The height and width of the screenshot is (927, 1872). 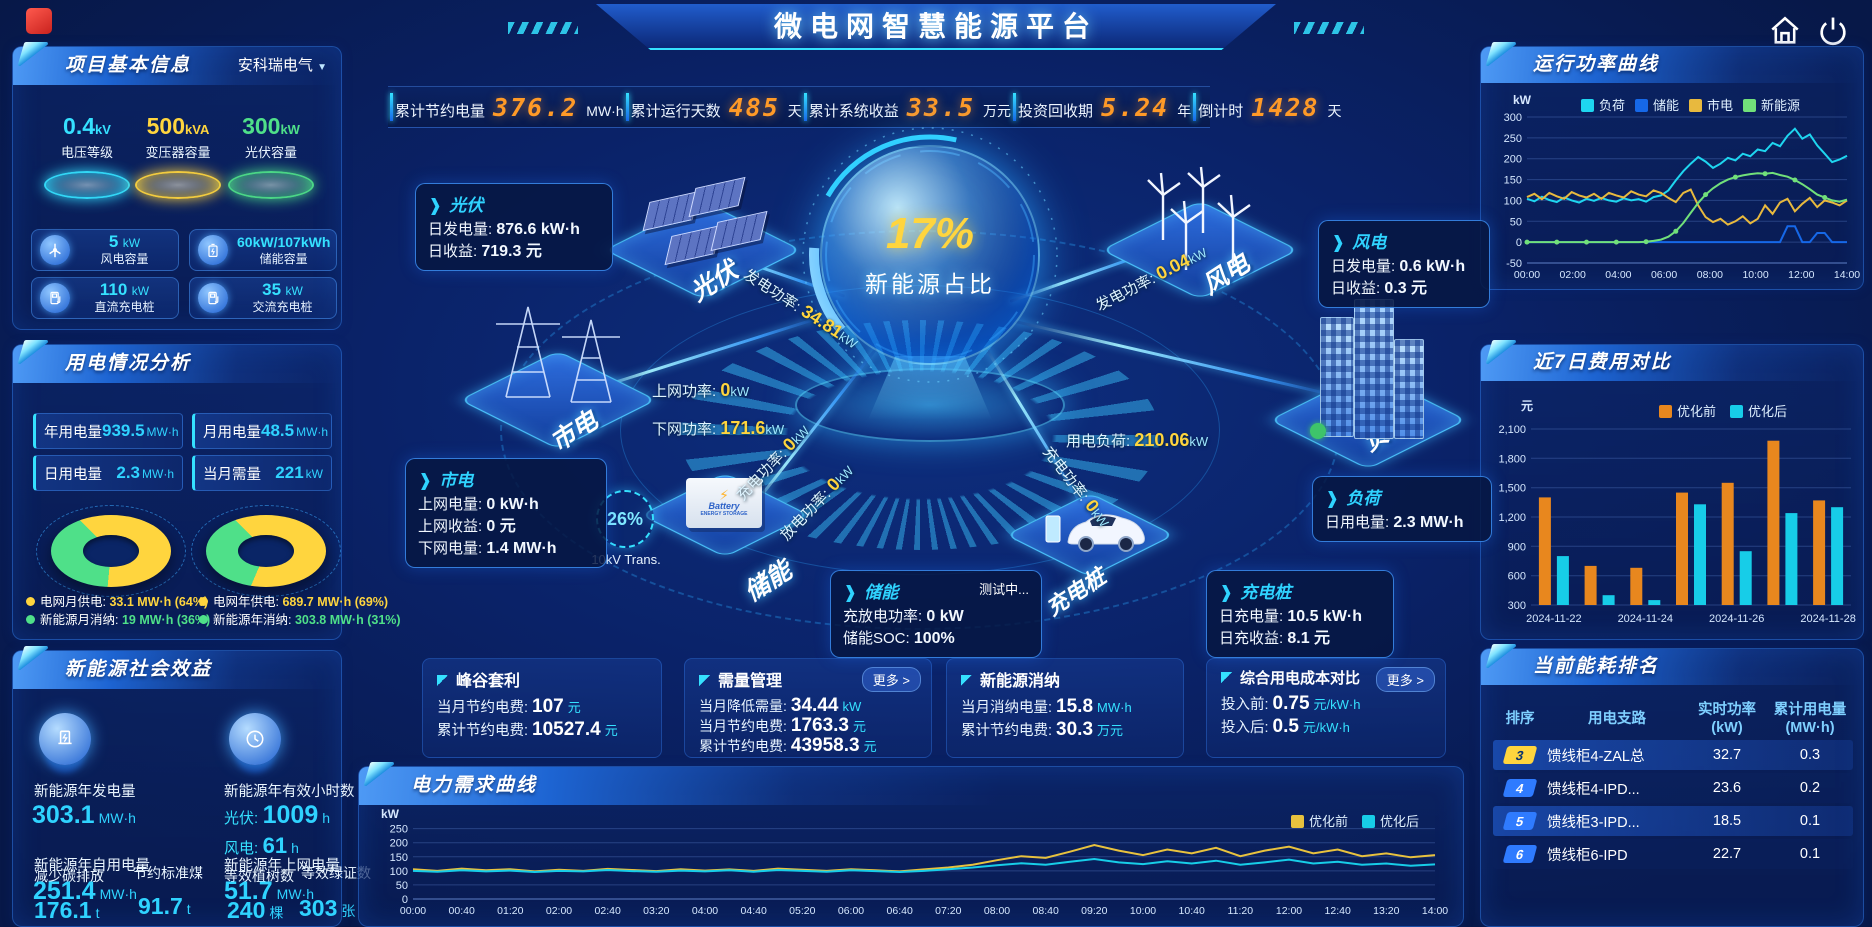 I want to click on capacity-wind: 5 kW 风电容量, so click(x=105, y=250).